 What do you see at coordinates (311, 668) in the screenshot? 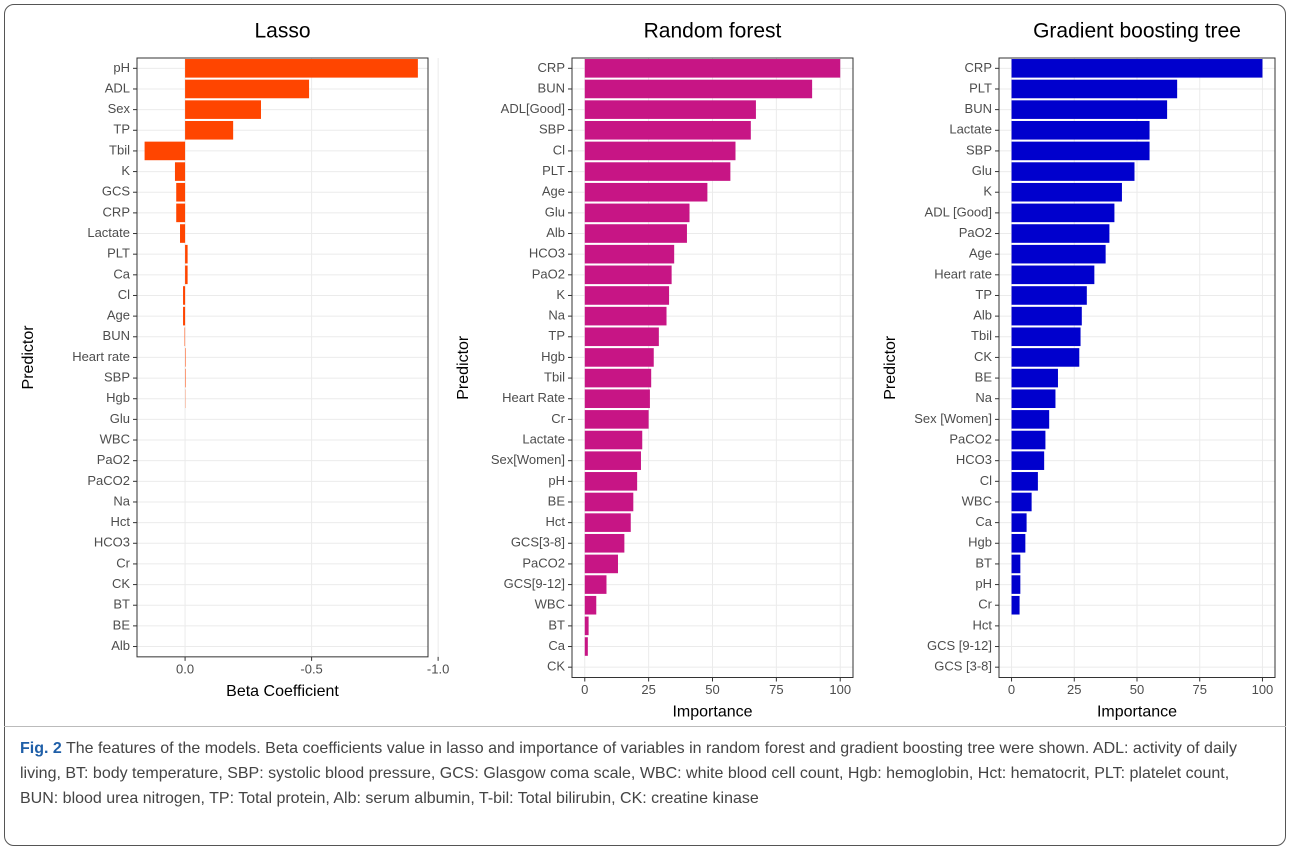
I see `x-tick-label: -0.5` at bounding box center [311, 668].